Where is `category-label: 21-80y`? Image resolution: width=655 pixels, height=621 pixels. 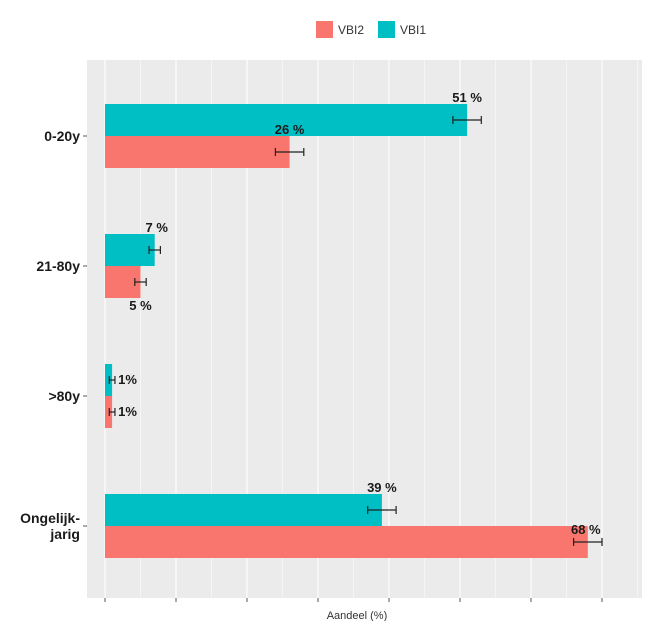
category-label: 21-80y is located at coordinates (58, 266).